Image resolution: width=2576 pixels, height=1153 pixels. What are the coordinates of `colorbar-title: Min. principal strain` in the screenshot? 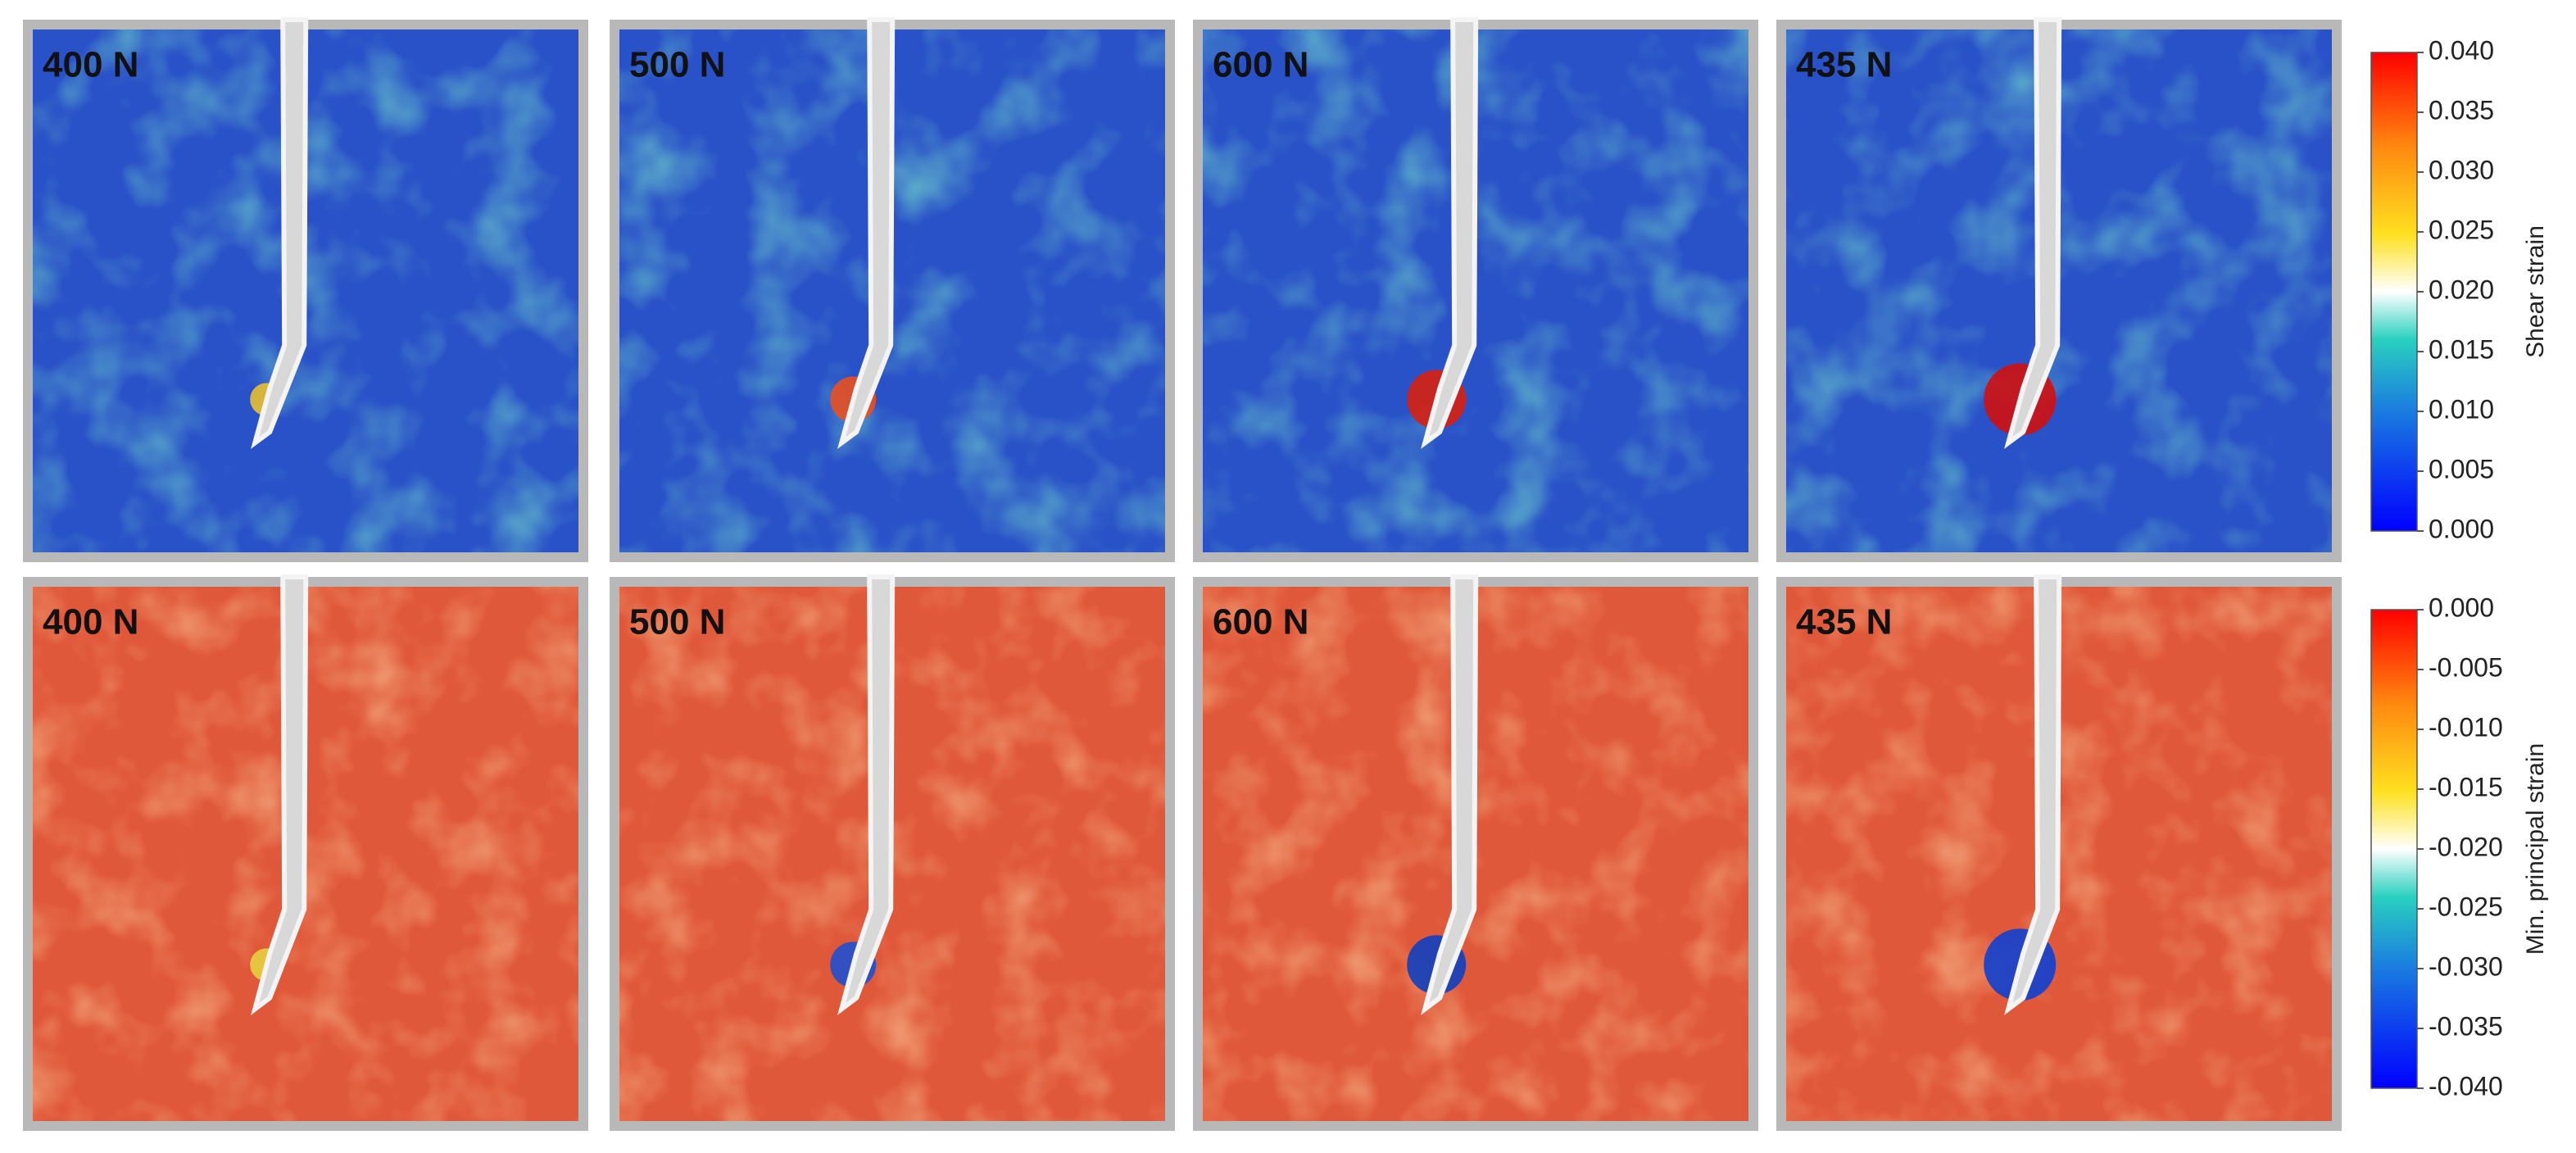 It's located at (2535, 849).